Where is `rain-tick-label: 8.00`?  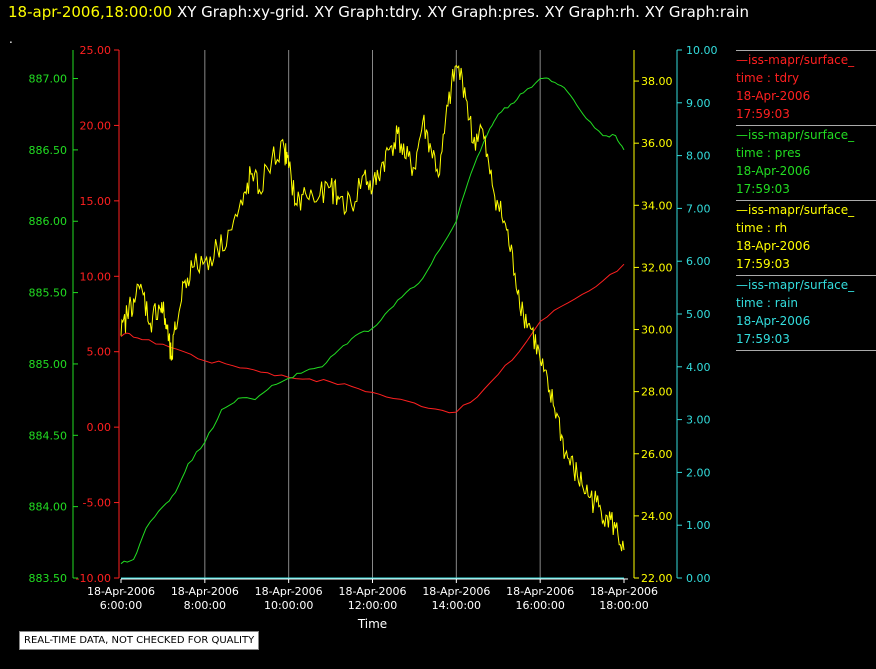 rain-tick-label: 8.00 is located at coordinates (698, 156).